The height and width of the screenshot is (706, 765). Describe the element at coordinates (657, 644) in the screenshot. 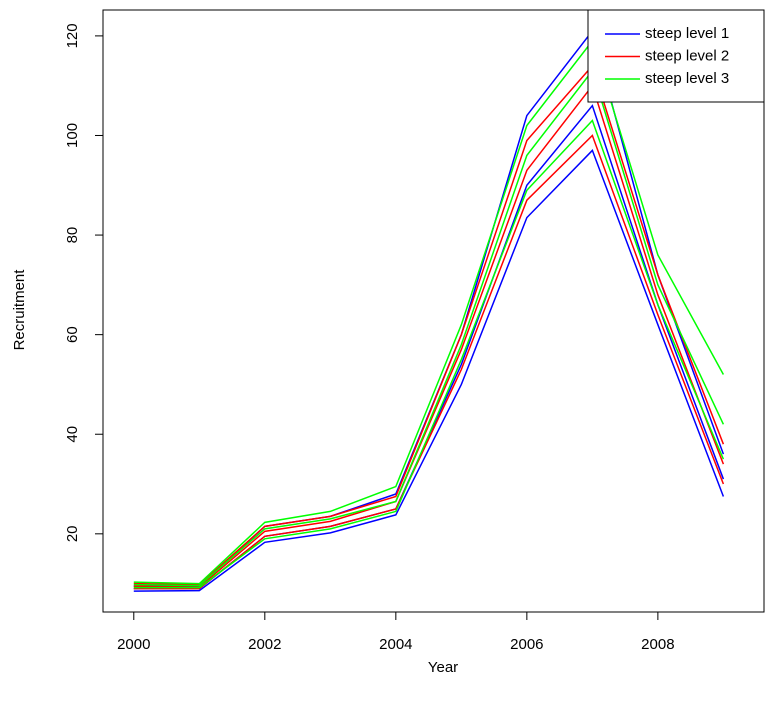

I see `x-tick-label: 2008` at that location.